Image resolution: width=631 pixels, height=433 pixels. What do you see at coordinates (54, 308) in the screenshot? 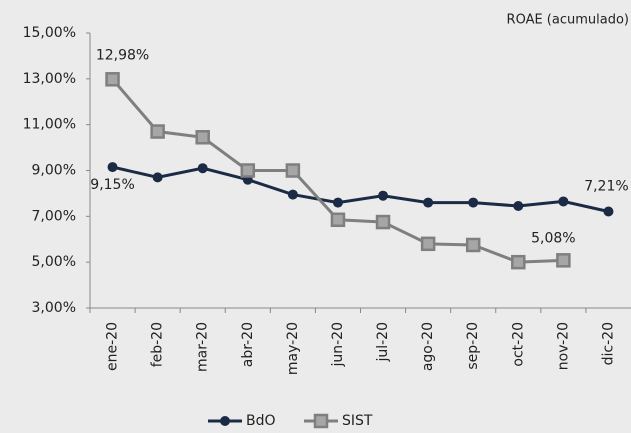
I see `y-tick-label: 3,00%` at bounding box center [54, 308].